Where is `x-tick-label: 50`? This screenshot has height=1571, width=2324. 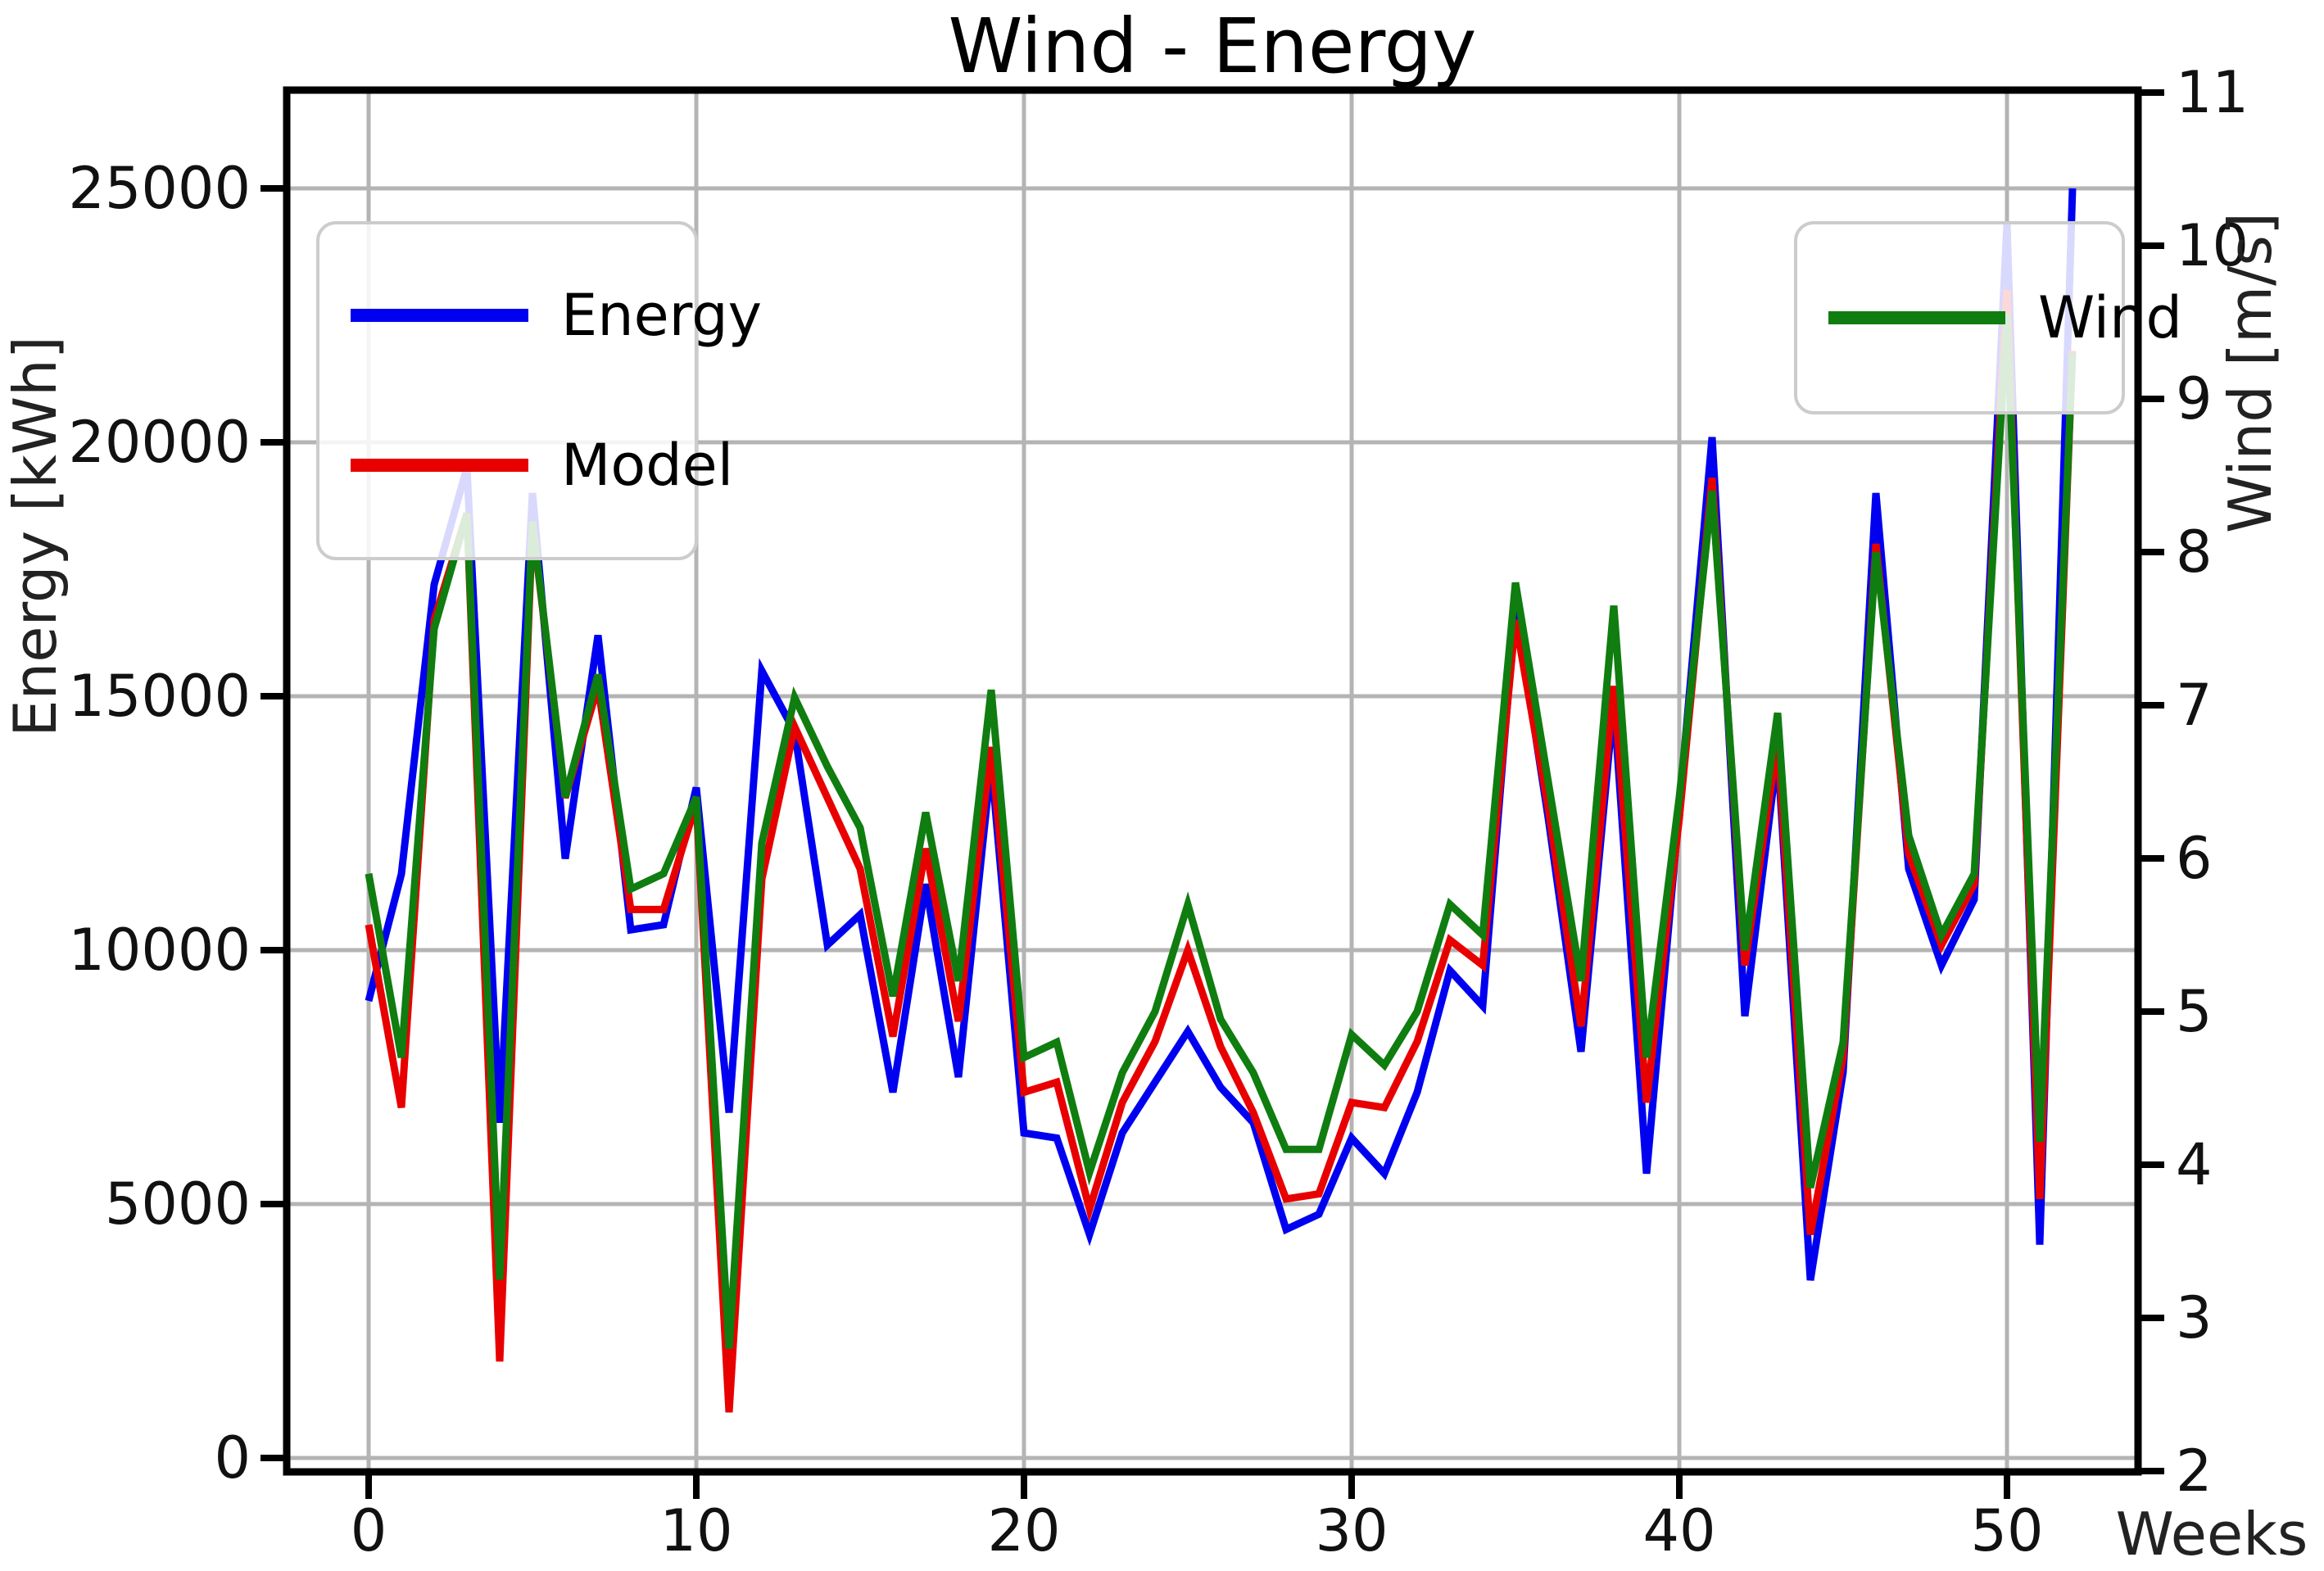 x-tick-label: 50 is located at coordinates (2006, 1530).